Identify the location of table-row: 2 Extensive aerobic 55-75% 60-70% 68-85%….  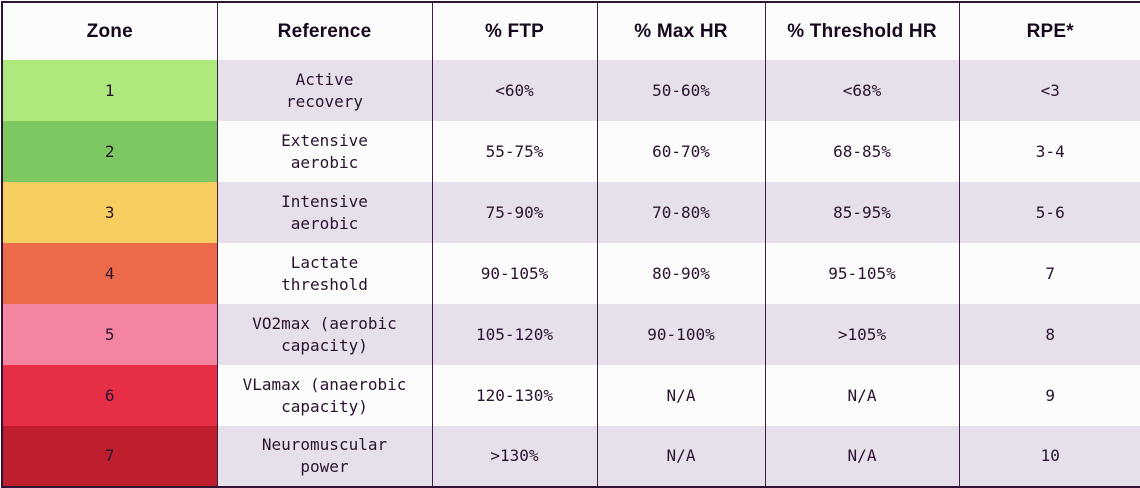
(571, 151).